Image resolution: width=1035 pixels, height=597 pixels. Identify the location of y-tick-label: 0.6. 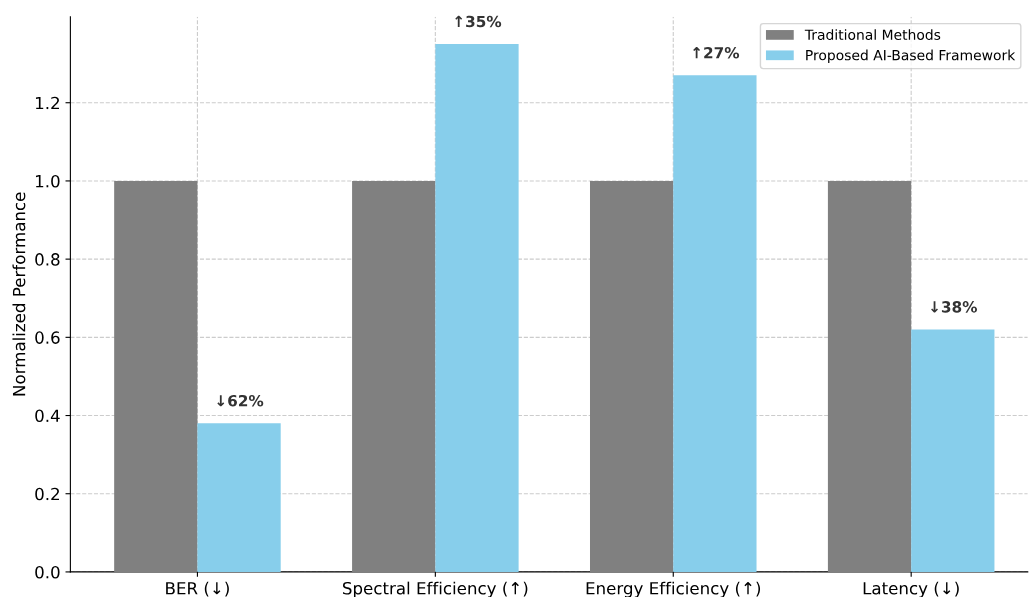
(47, 337).